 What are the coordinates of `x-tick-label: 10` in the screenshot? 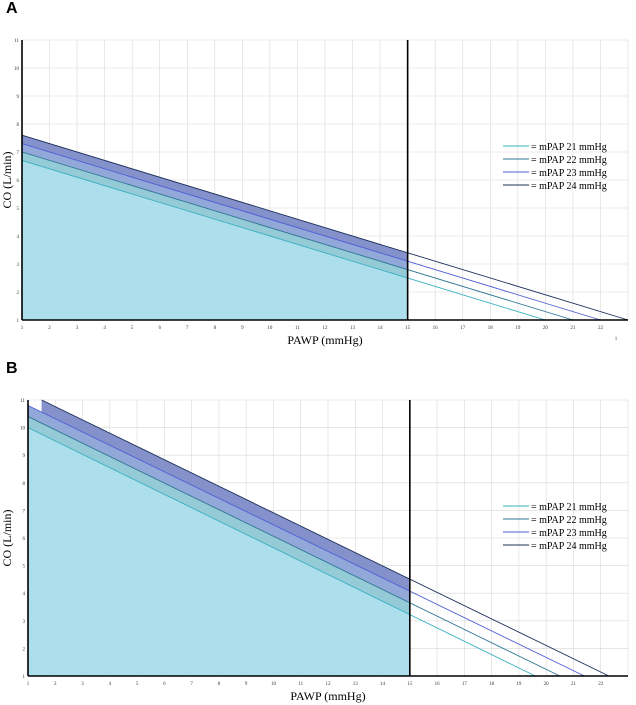 It's located at (270, 328).